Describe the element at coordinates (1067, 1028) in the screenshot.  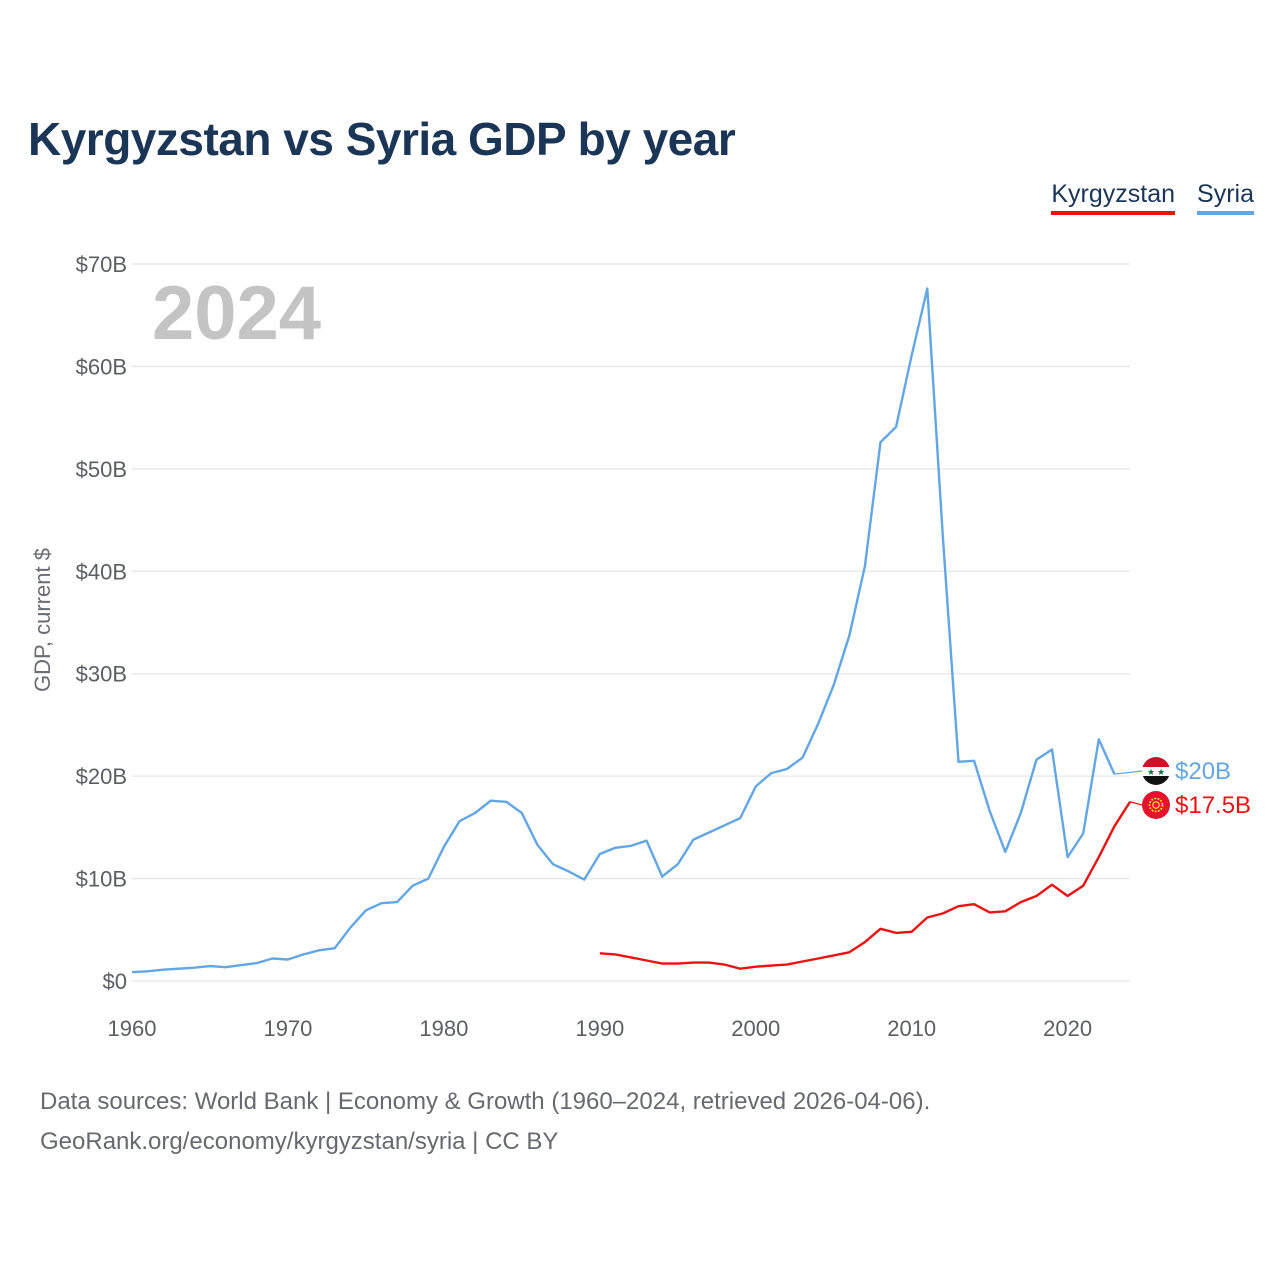
I see `x-tick-label: 2020` at that location.